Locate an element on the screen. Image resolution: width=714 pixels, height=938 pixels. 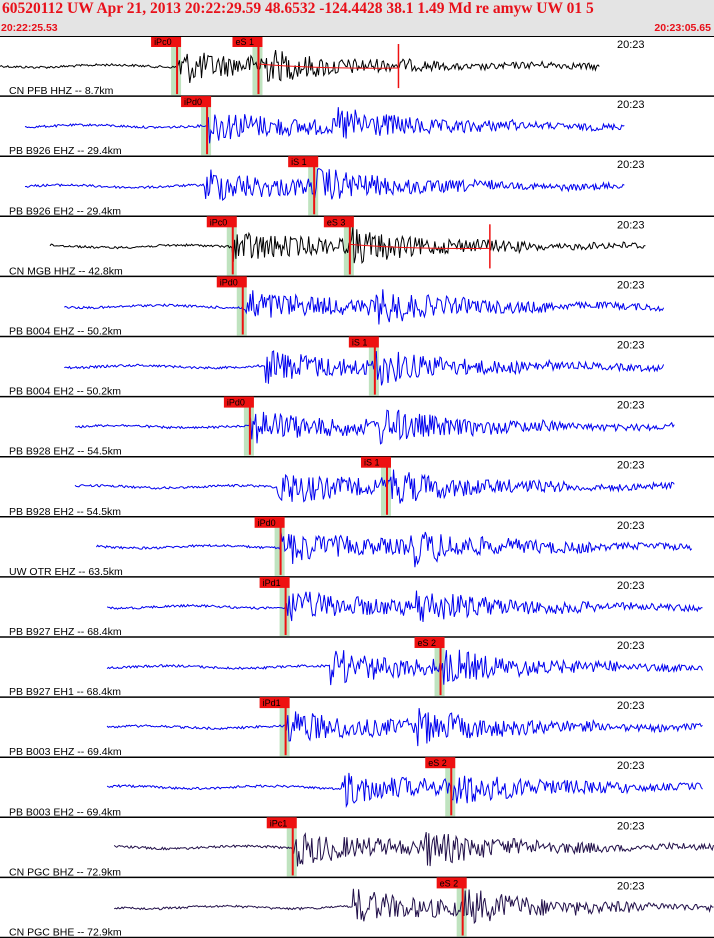
window-end-time: 20:23:05.65 is located at coordinates (682, 28).